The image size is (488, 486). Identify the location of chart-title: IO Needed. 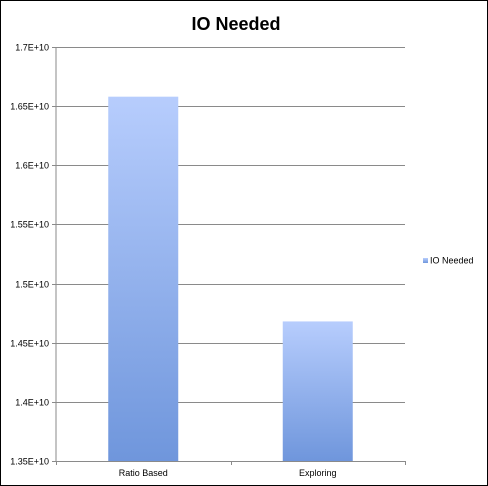
(235, 24).